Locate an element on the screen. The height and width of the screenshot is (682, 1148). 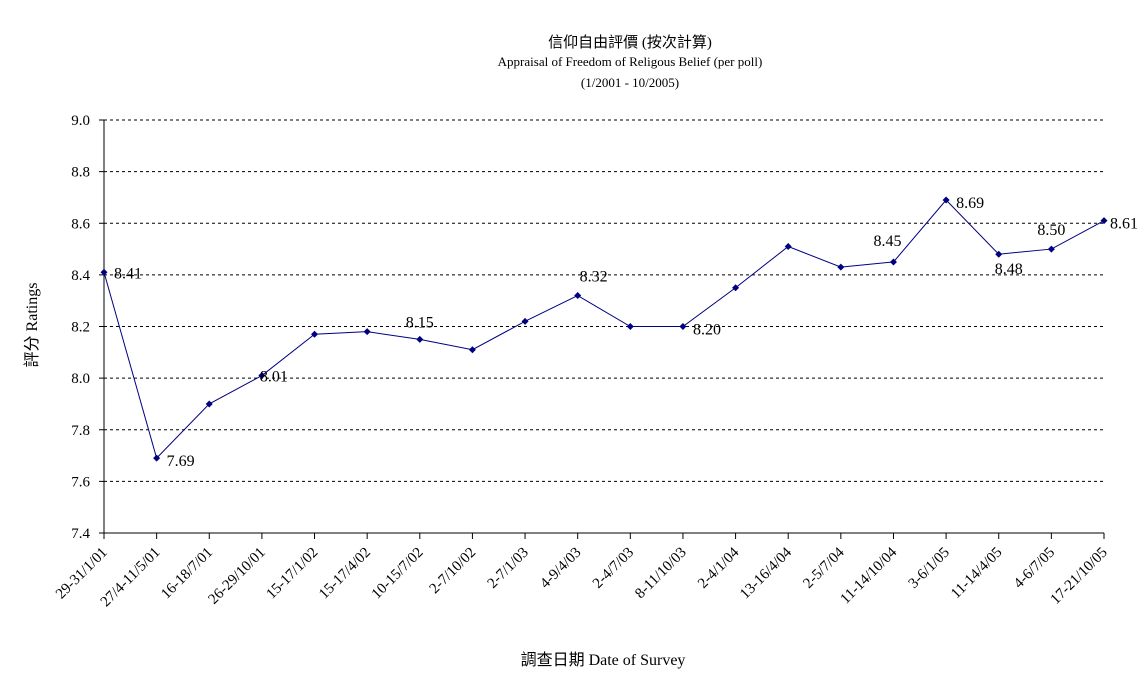
data-label: 8.69 is located at coordinates (970, 203).